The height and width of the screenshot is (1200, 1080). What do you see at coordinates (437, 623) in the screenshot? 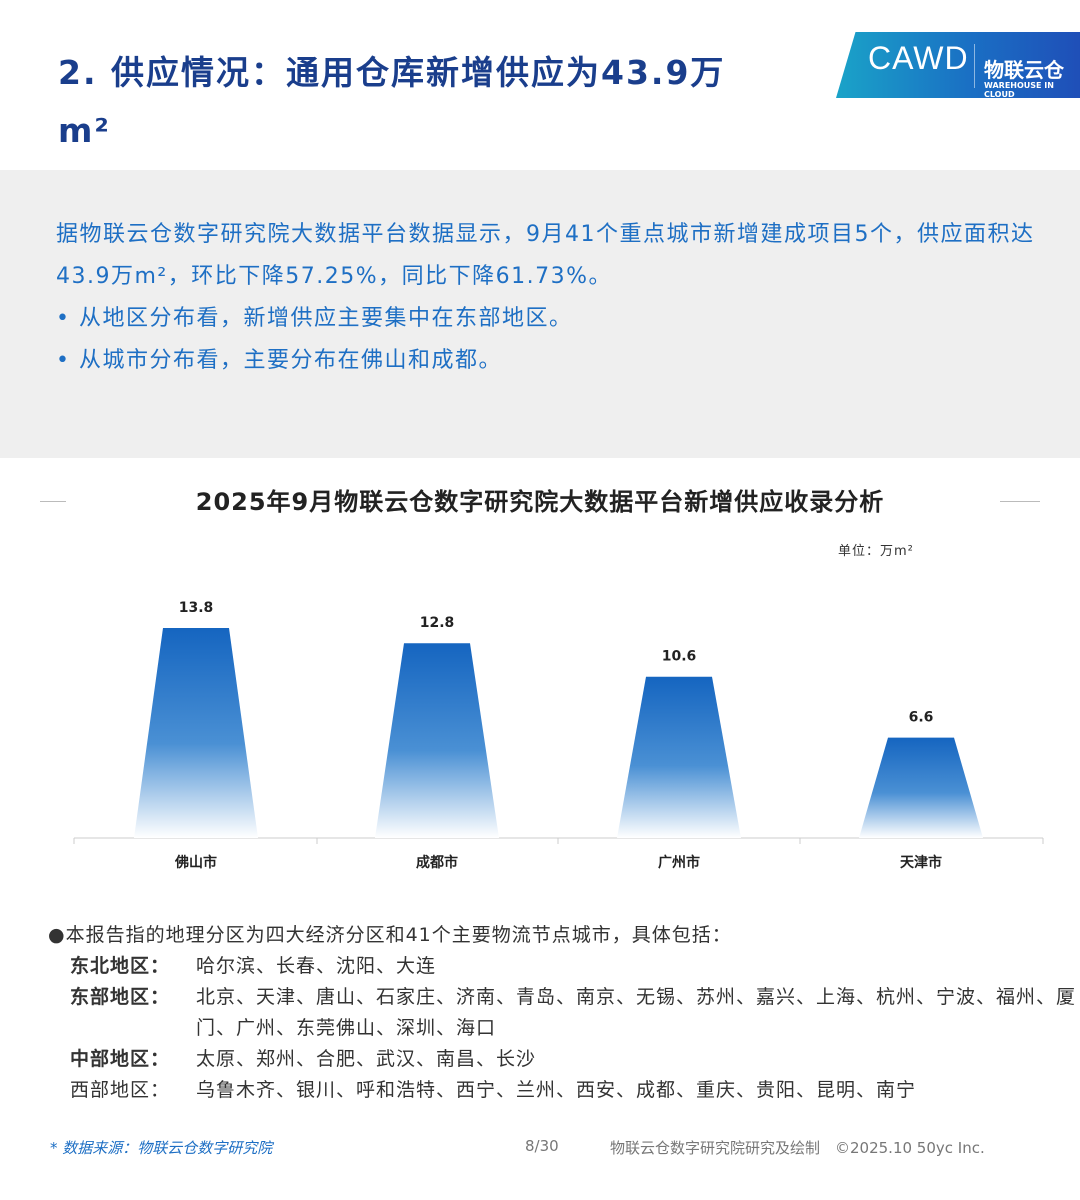
I see `data-label: 12.8` at bounding box center [437, 623].